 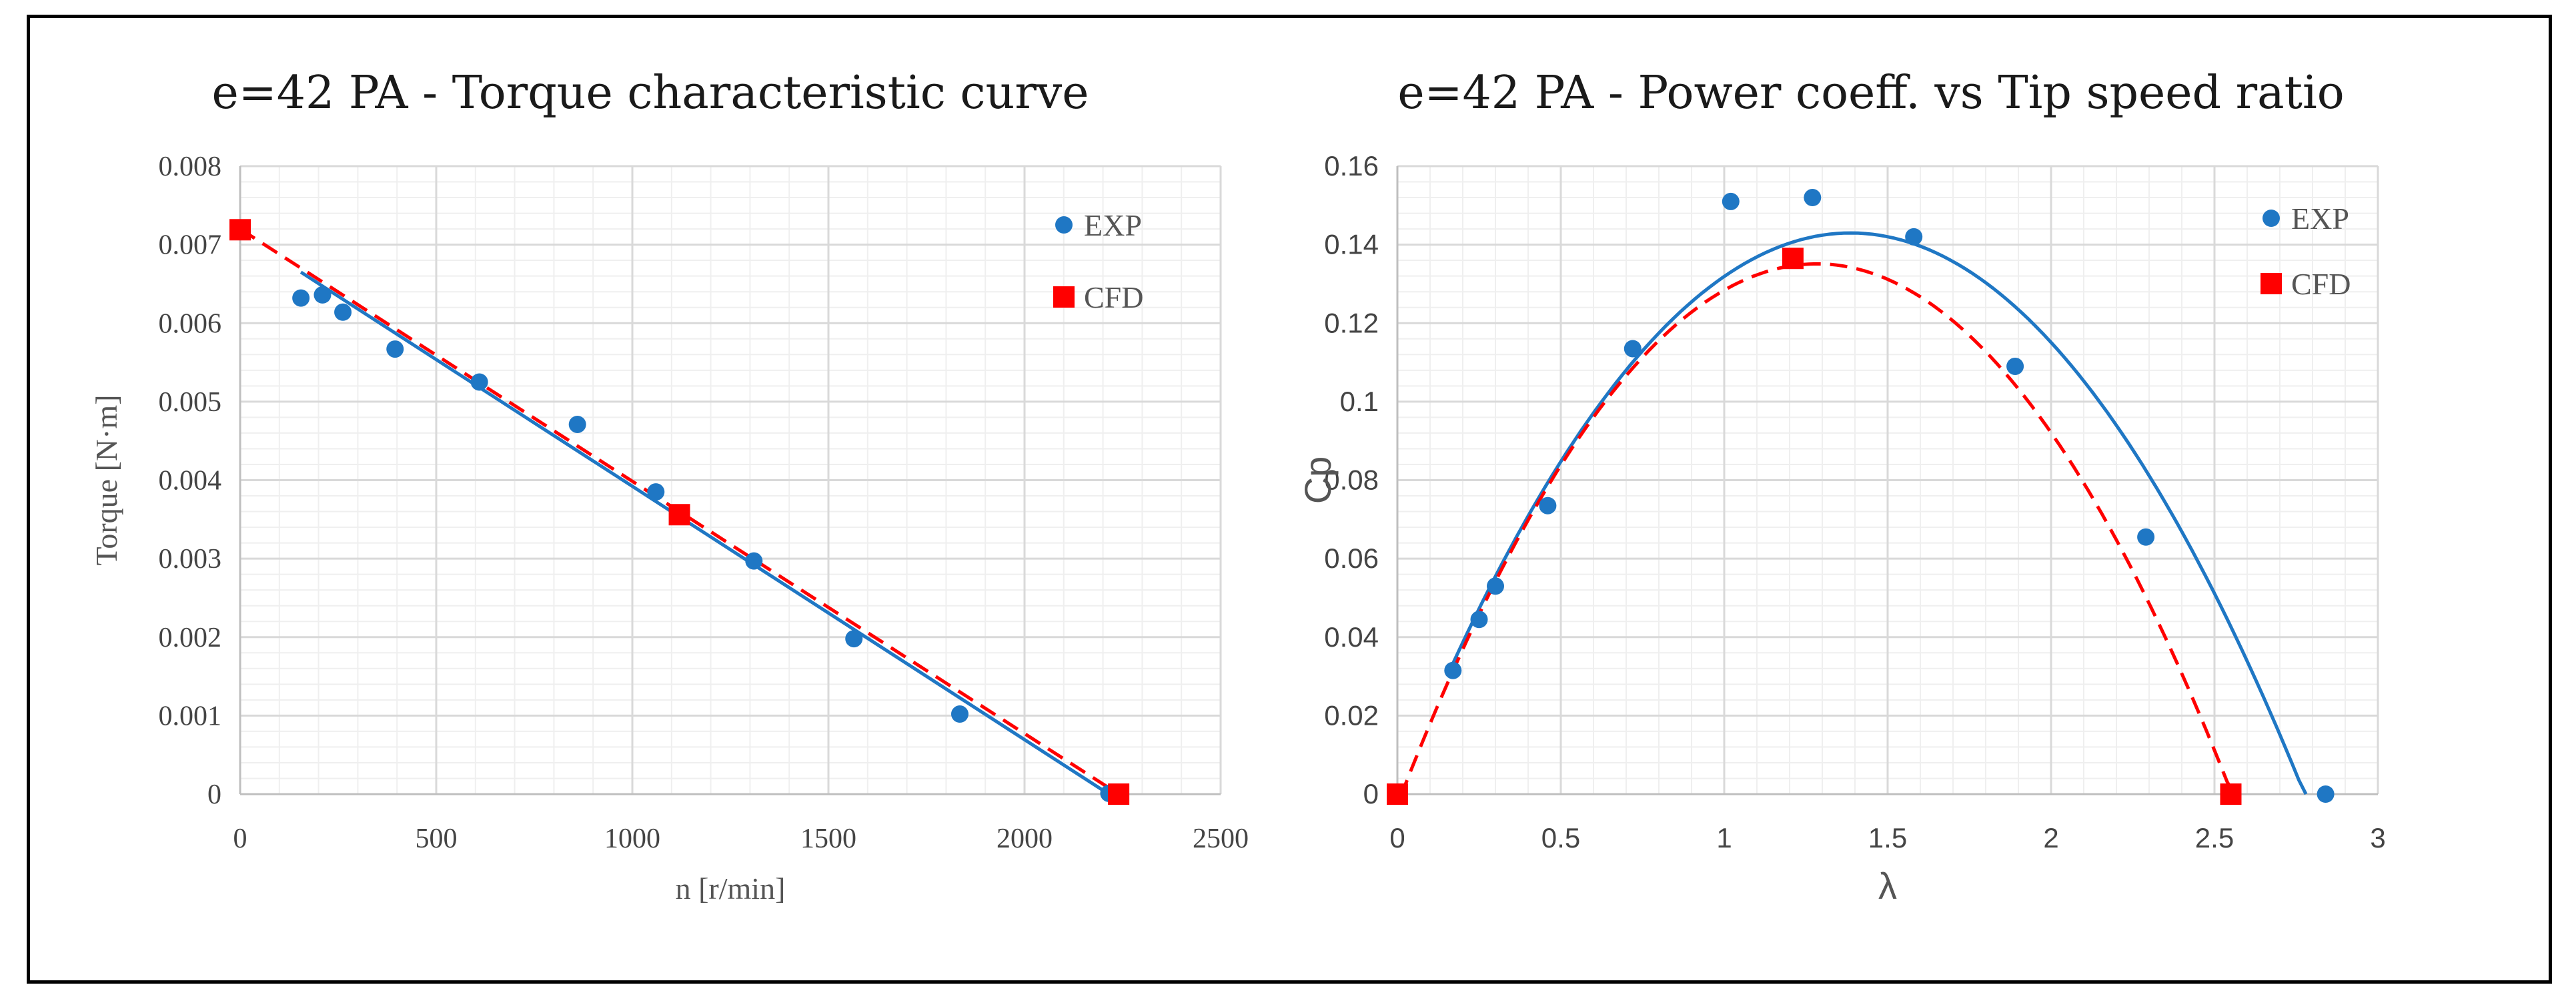 What do you see at coordinates (437, 838) in the screenshot?
I see `x-tick-label: 500` at bounding box center [437, 838].